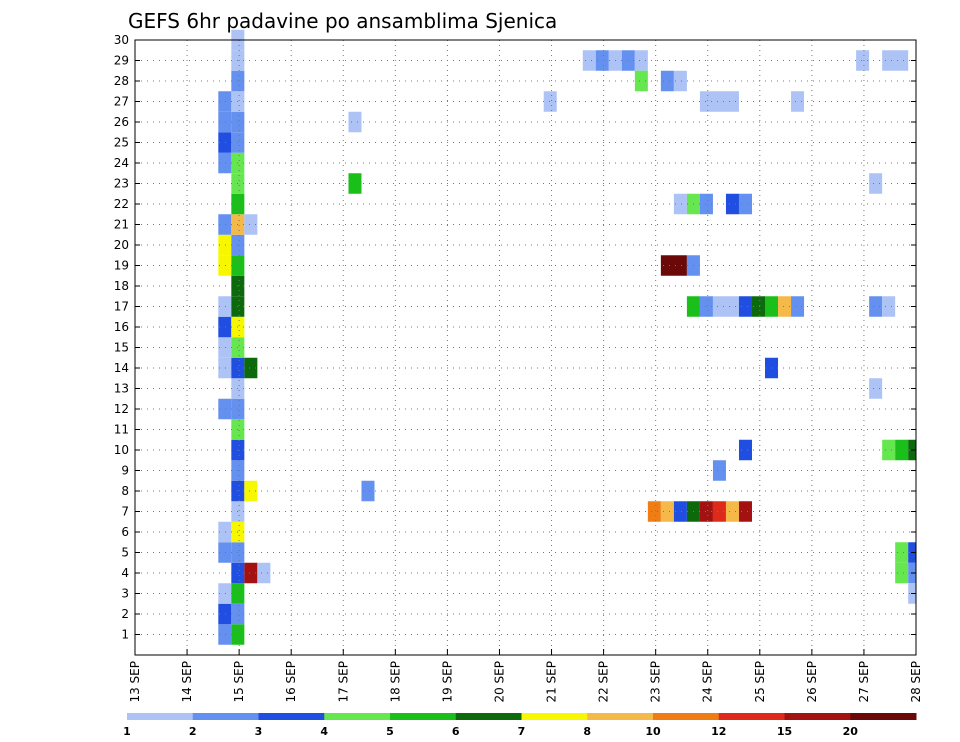  I want to click on legend-label: 3, so click(259, 731).